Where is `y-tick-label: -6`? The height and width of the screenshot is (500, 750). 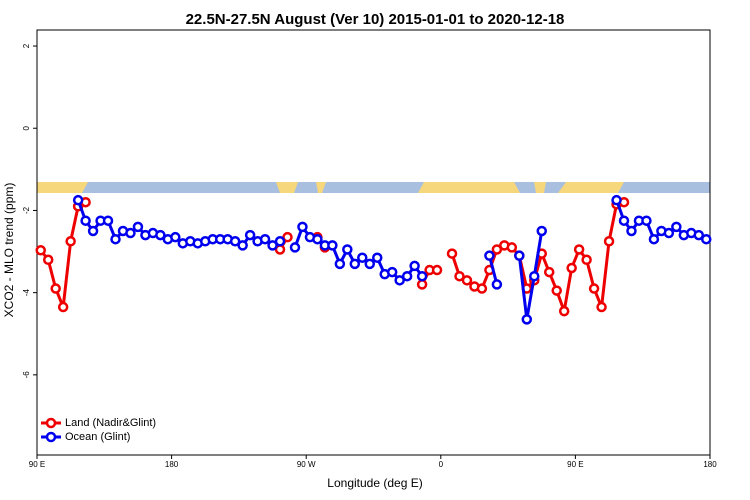 y-tick-label: -6 is located at coordinates (26, 375).